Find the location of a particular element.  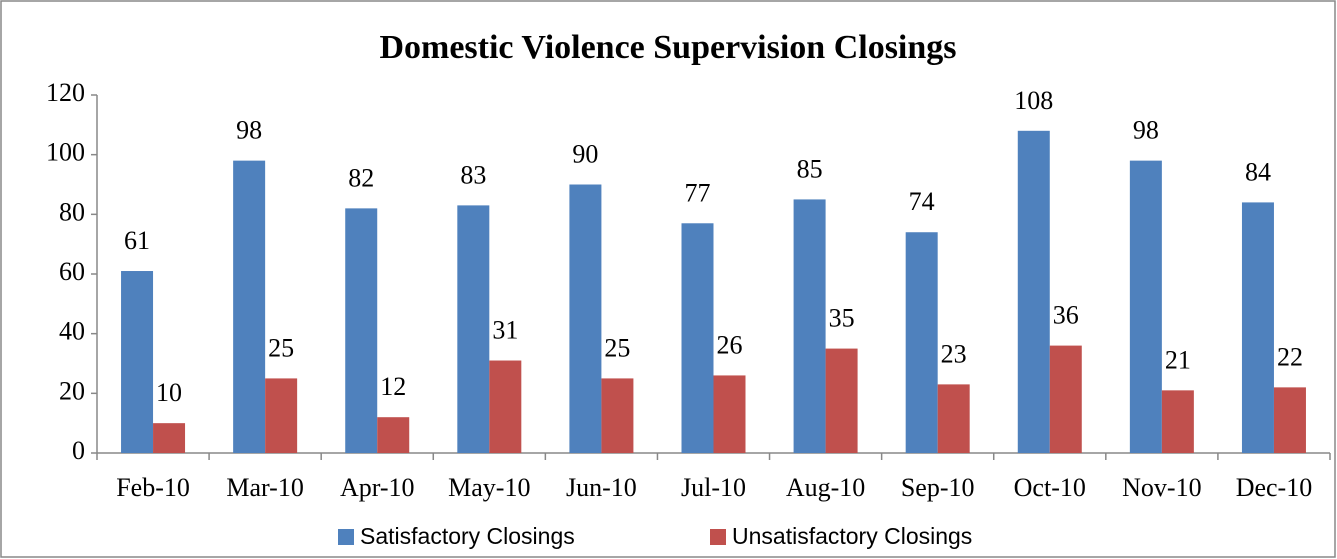

x-tick-label: Aug-10 is located at coordinates (825, 487).